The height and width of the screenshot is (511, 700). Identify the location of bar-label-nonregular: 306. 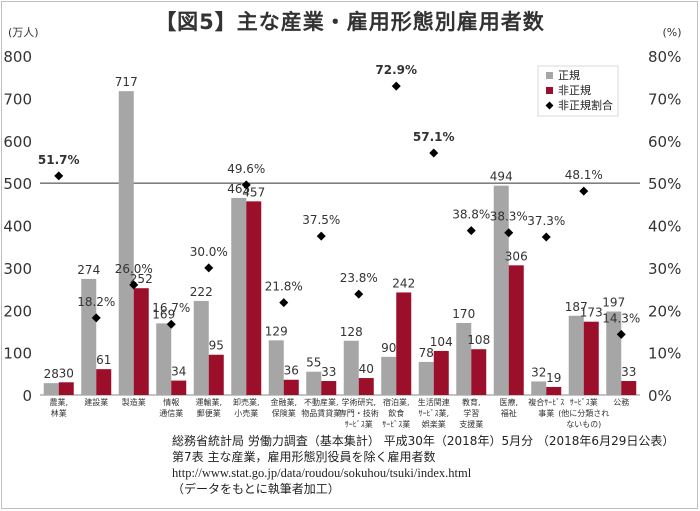
(516, 256).